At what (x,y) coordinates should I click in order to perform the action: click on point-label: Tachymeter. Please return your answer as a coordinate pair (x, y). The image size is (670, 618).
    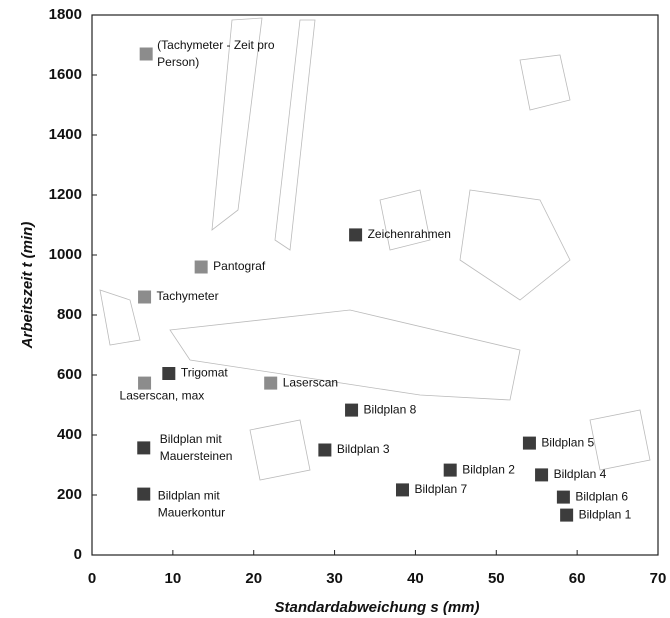
    Looking at the image, I should click on (188, 296).